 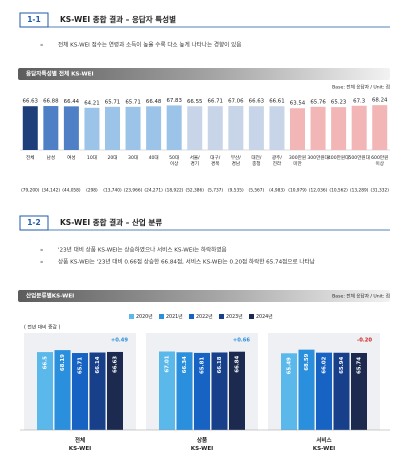 What do you see at coordinates (194, 102) in the screenshot?
I see `value-label: 66.55` at bounding box center [194, 102].